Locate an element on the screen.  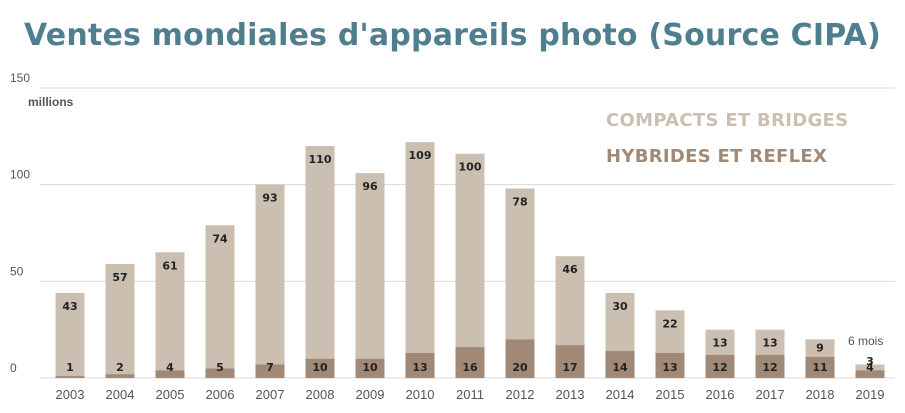
bar-hybrides-2013 is located at coordinates (570, 361).